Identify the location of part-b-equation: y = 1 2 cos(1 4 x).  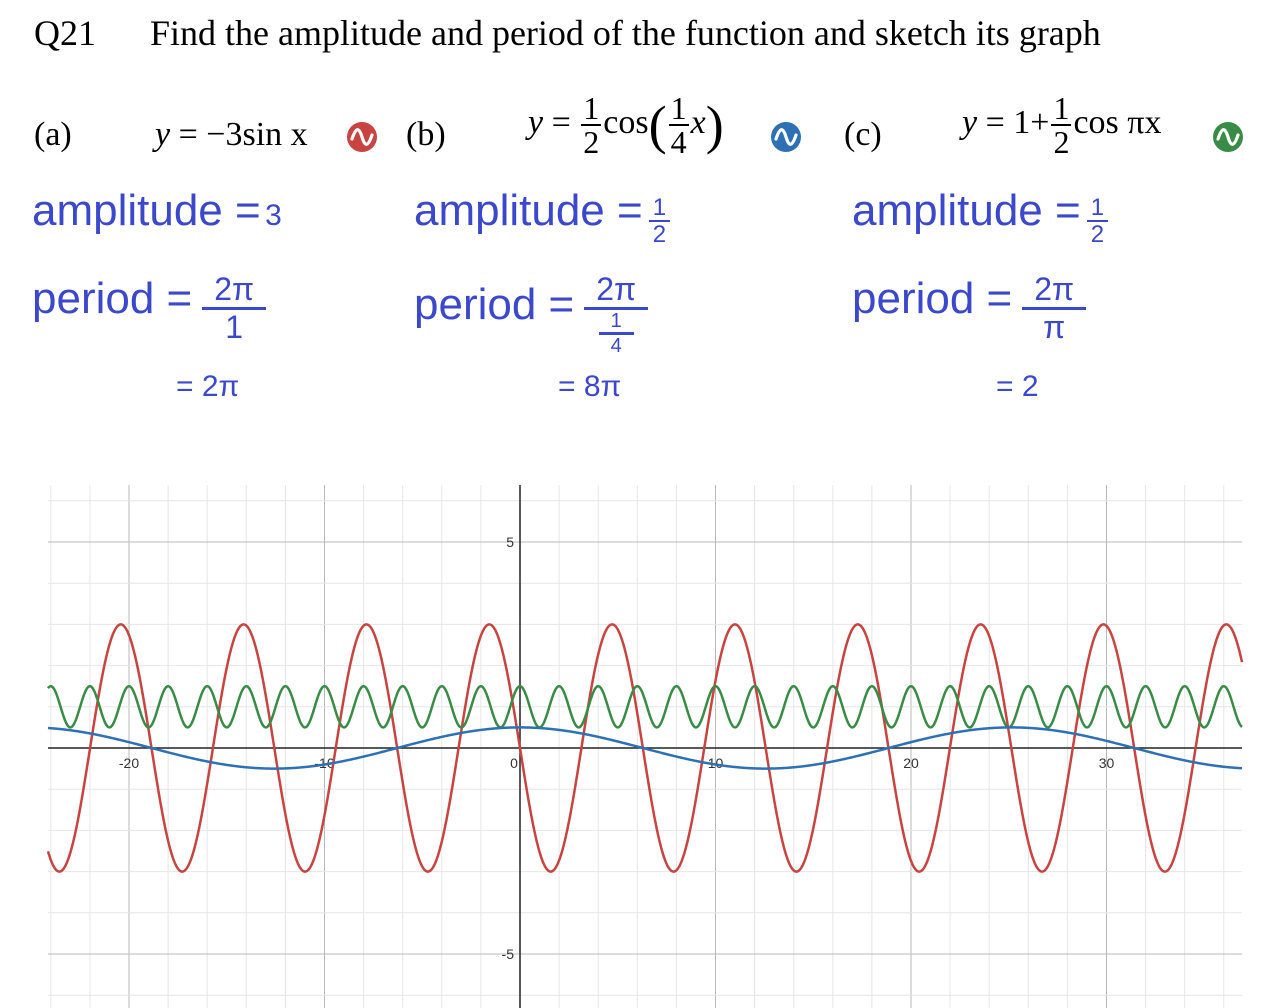
(626, 125).